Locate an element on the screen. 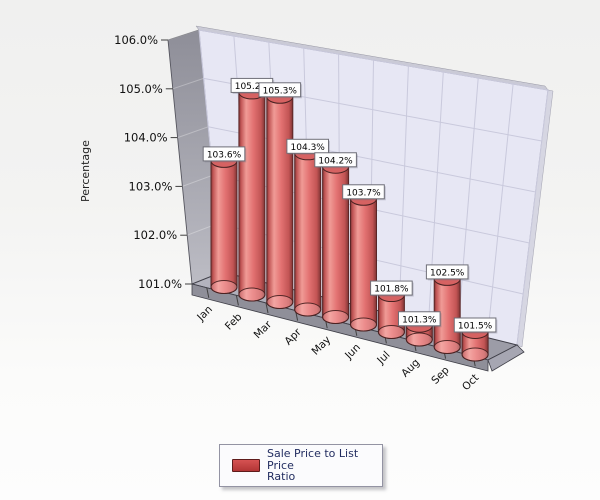 This screenshot has width=600, height=500. month-label-jun: Jun is located at coordinates (352, 351).